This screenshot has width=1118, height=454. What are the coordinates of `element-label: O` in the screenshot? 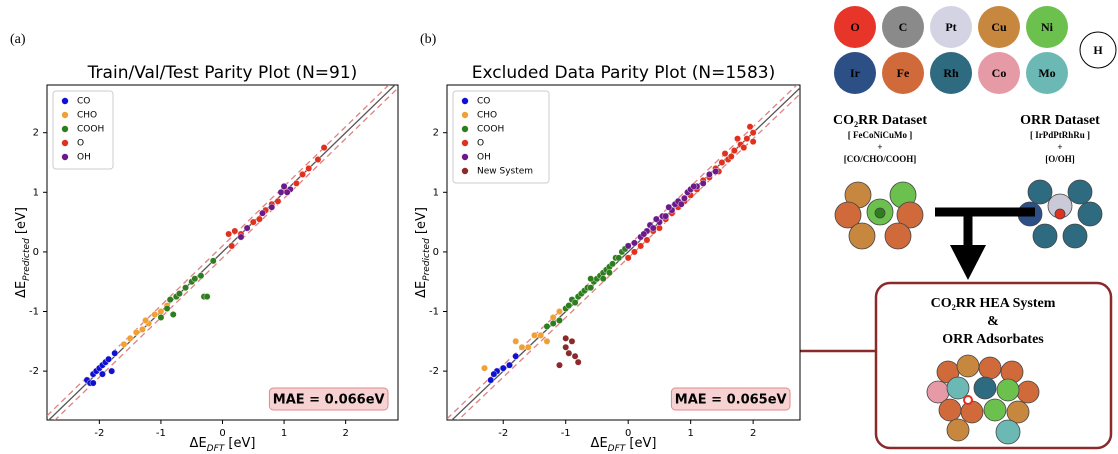 It's located at (854, 27).